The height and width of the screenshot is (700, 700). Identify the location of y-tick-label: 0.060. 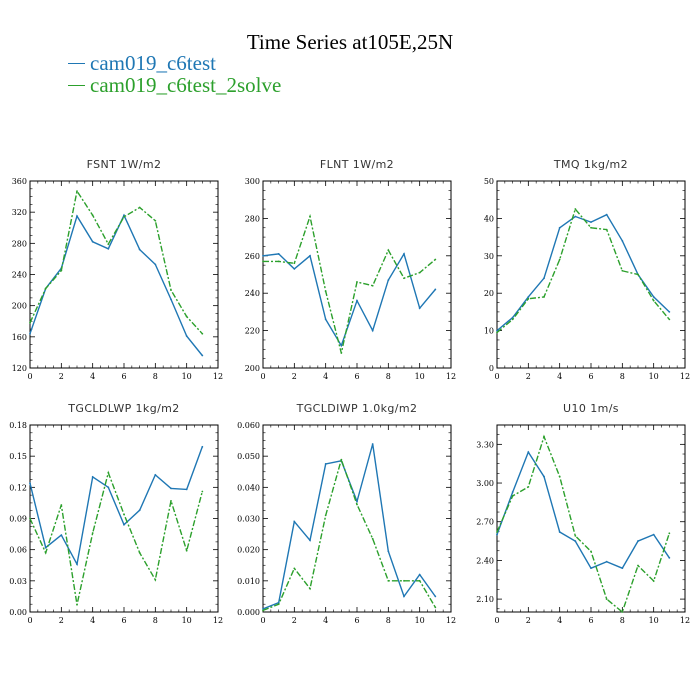
(248, 425).